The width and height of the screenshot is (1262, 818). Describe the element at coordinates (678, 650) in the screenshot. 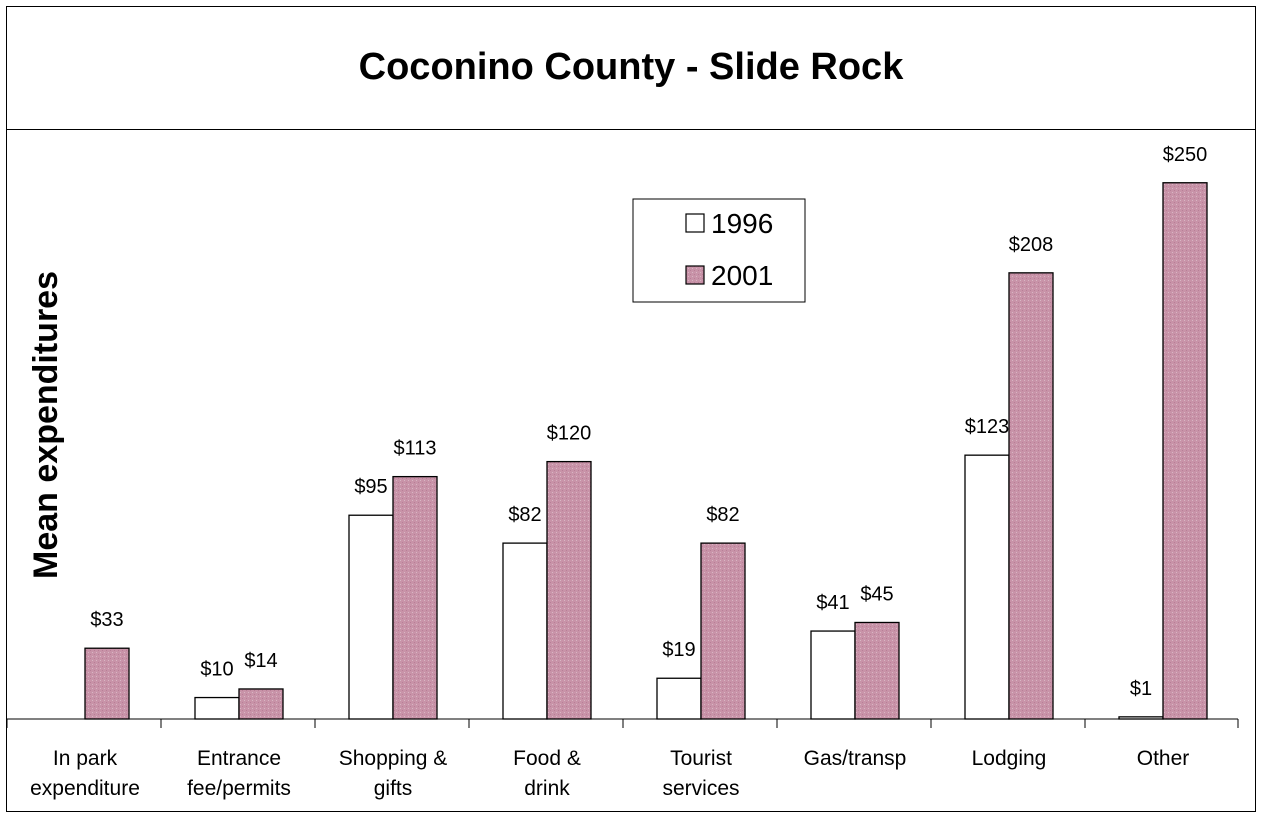

I see `data-label: $19` at that location.